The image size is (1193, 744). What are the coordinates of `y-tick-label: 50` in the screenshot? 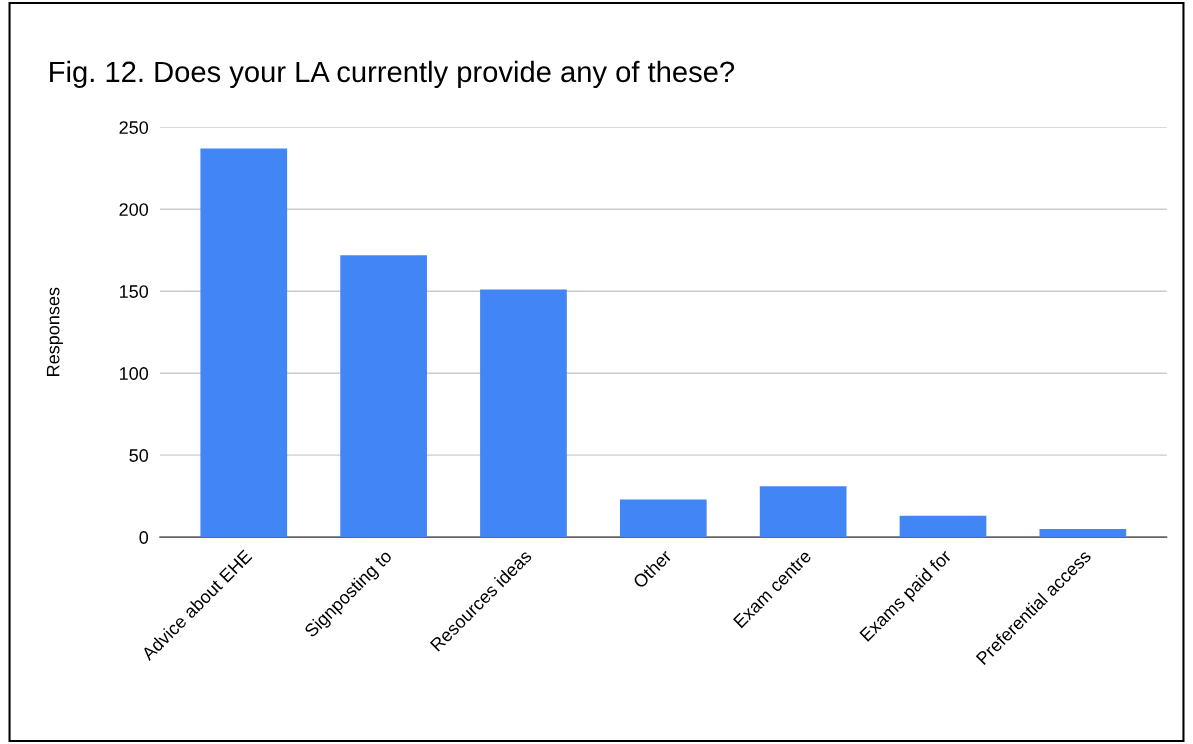 It's located at (139, 455).